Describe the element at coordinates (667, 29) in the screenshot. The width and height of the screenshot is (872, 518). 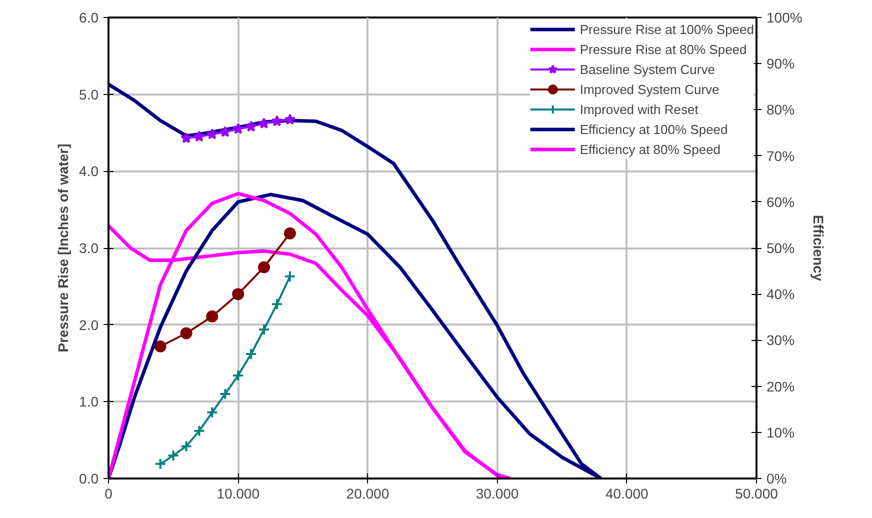
I see `legend-label: Pressure Rise at 100% Speed` at that location.